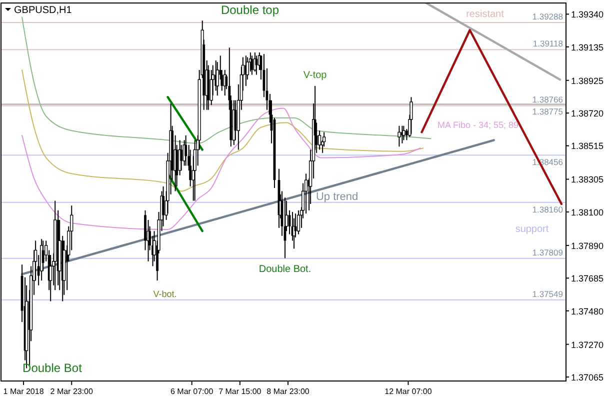  Describe the element at coordinates (288, 391) in the screenshot. I see `x-tick-label: 8 Mar 23:00` at that location.